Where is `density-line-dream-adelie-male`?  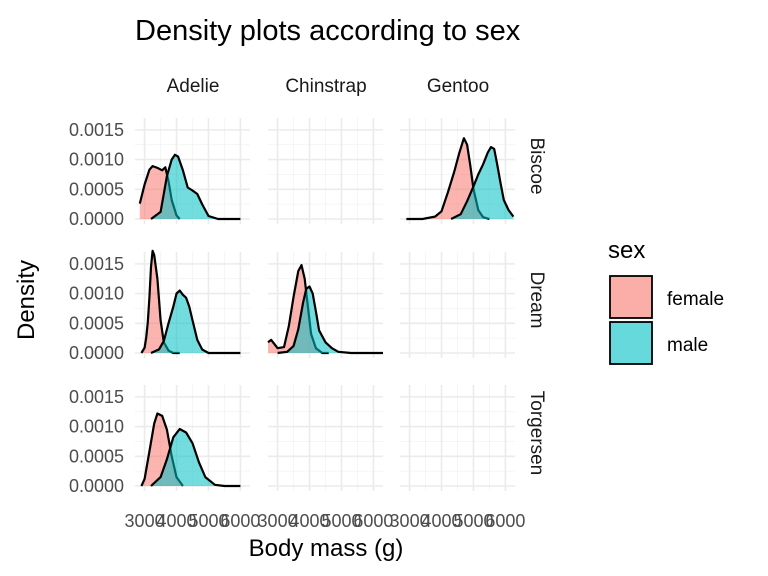
density-line-dream-adelie-male is located at coordinates (195, 322).